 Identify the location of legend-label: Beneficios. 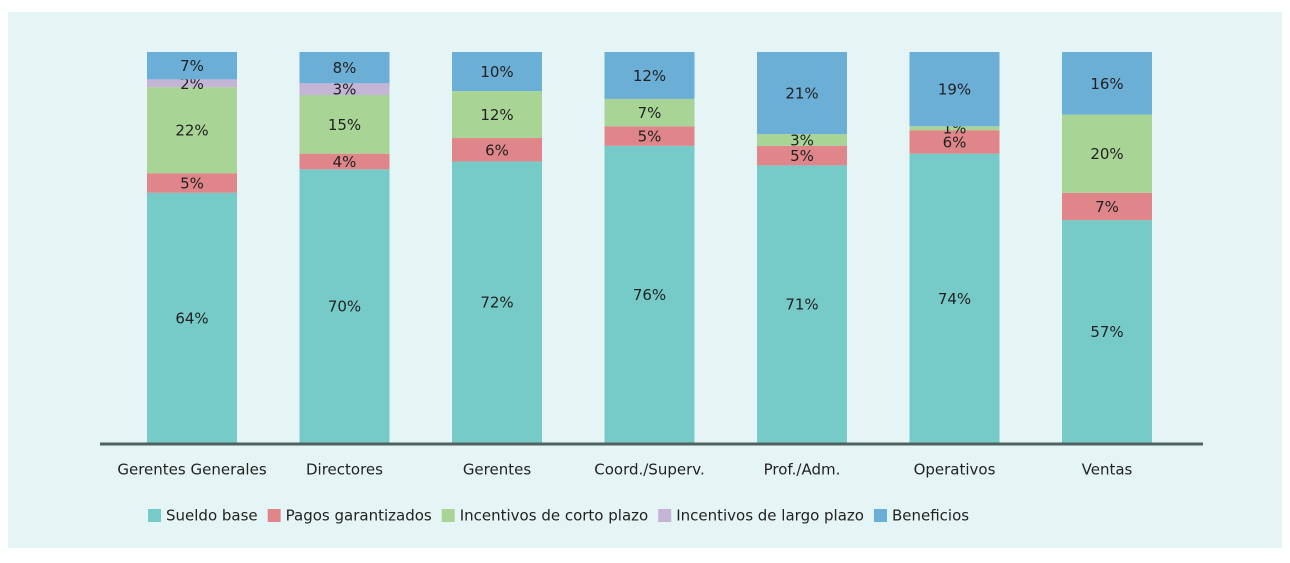
(930, 516).